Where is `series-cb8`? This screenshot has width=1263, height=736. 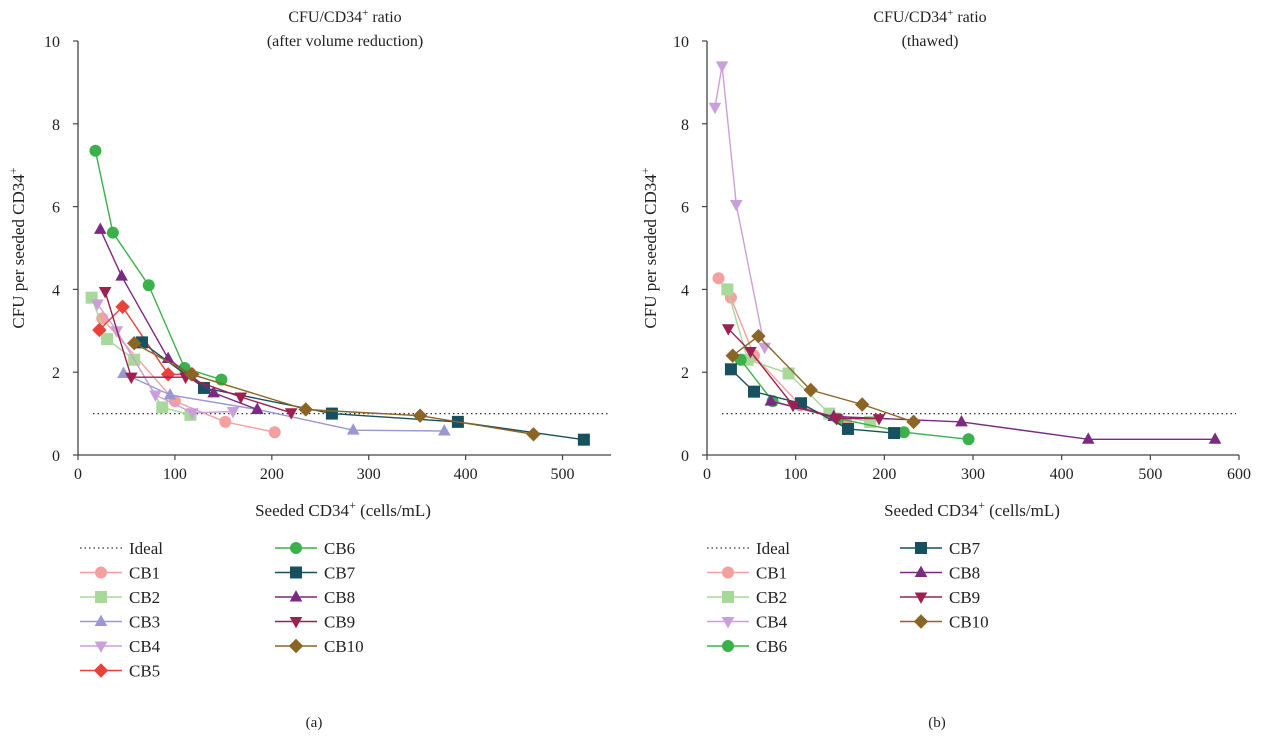 series-cb8 is located at coordinates (178, 318).